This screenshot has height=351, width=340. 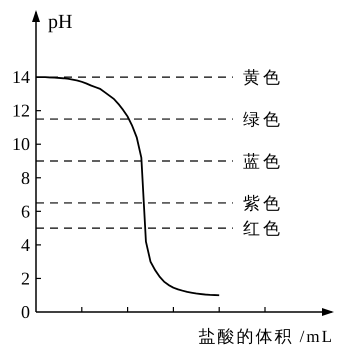 I want to click on y-tick-label: 0, so click(x=25, y=312).